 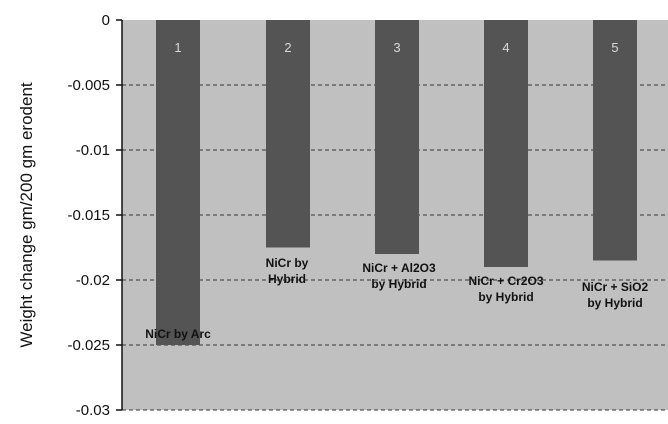 What do you see at coordinates (88, 345) in the screenshot?
I see `y-tick-label: -0.025` at bounding box center [88, 345].